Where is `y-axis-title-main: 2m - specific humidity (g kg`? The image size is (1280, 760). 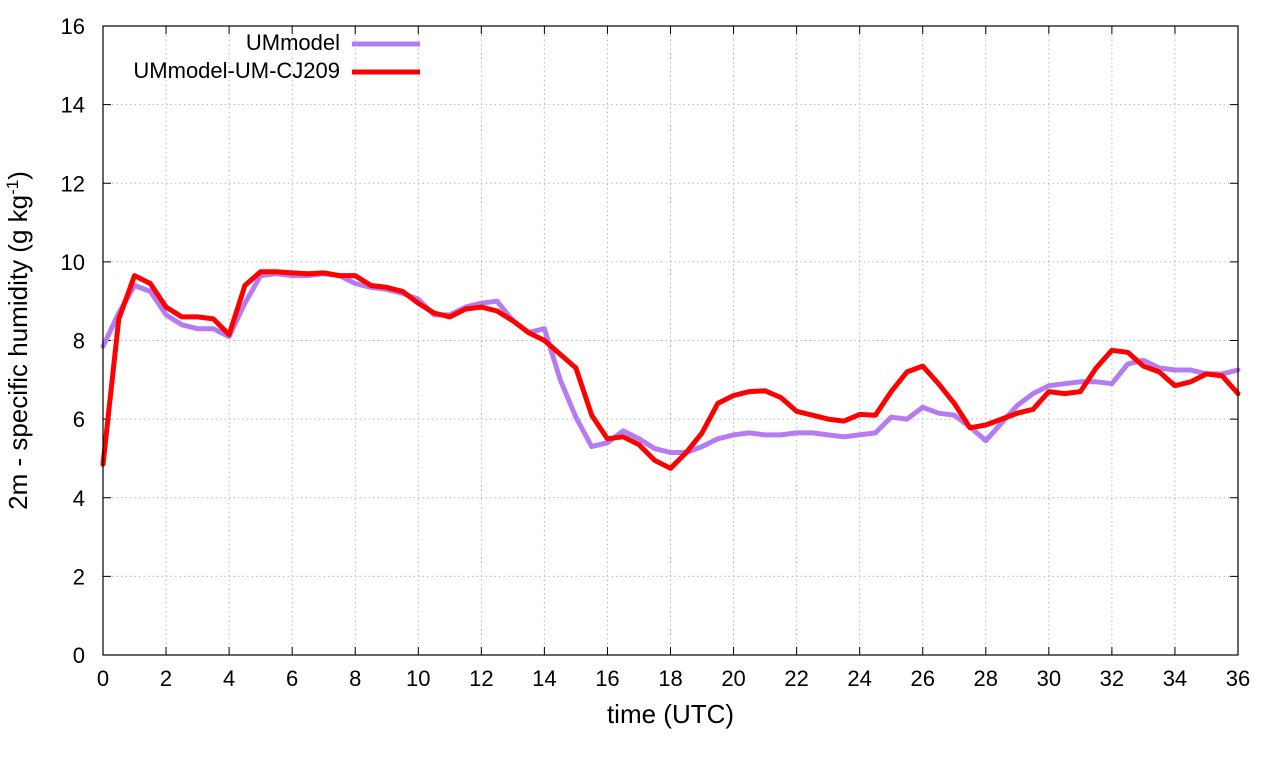
y-axis-title-main: 2m - specific humidity (g kg is located at coordinates (18, 352).